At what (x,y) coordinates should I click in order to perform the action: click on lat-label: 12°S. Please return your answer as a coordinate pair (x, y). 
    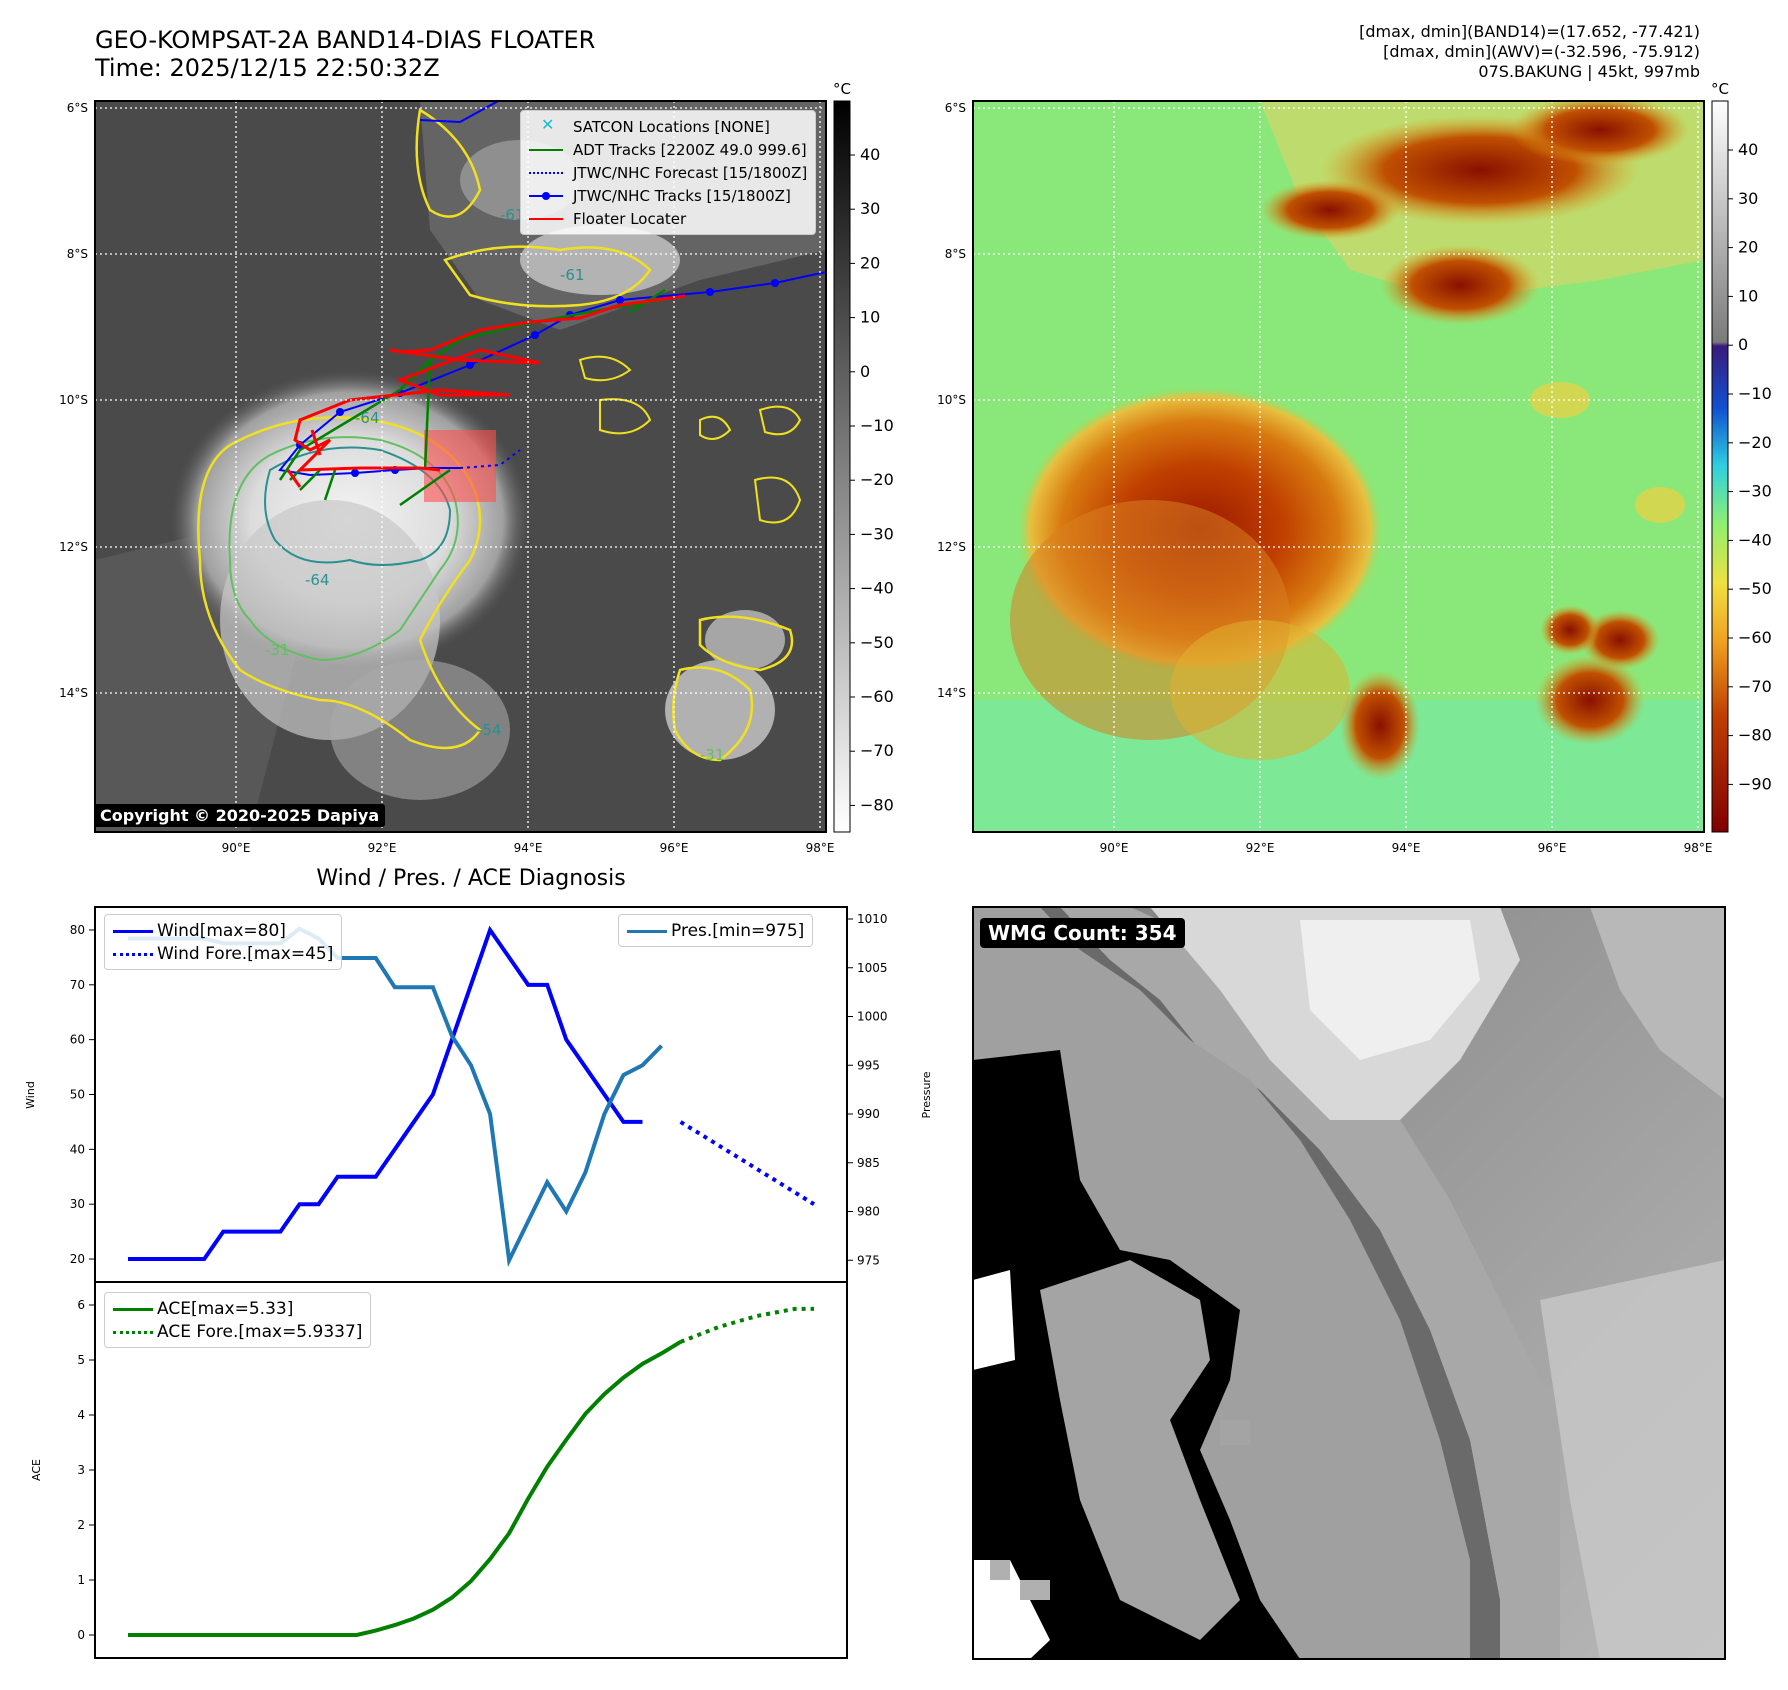
    Looking at the image, I should click on (73, 547).